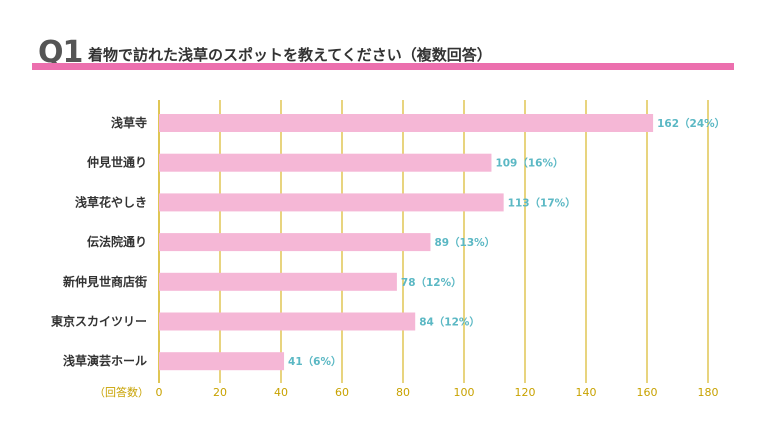 Image resolution: width=768 pixels, height=432 pixels. I want to click on category-label: 東京スカイツリー, so click(99, 321).